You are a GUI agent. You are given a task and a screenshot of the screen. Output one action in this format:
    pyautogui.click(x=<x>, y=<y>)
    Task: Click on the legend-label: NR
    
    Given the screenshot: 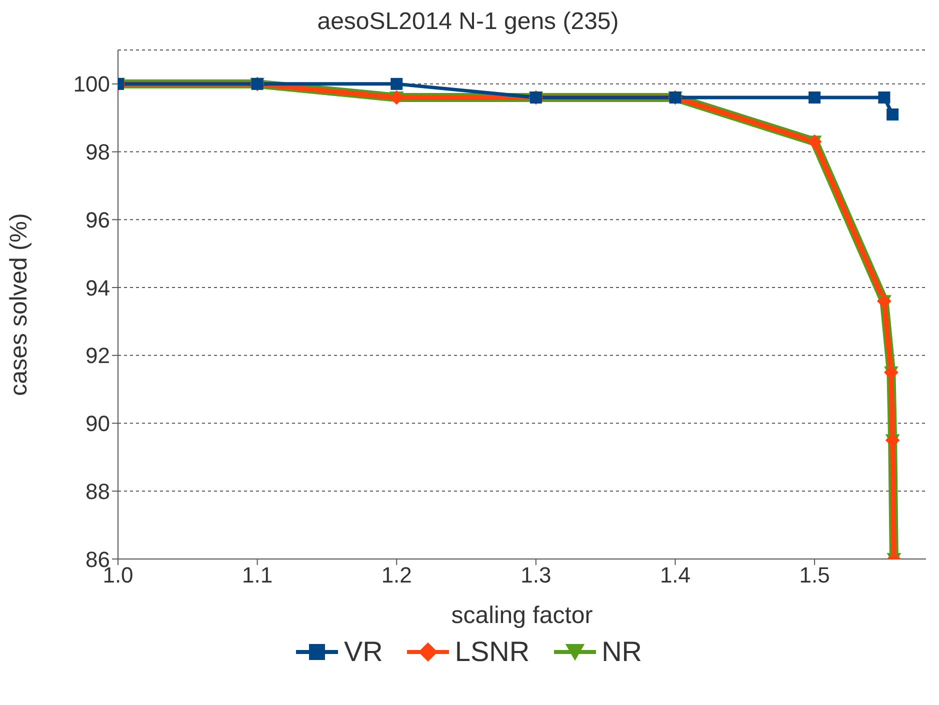 What is the action you would take?
    pyautogui.click(x=622, y=652)
    